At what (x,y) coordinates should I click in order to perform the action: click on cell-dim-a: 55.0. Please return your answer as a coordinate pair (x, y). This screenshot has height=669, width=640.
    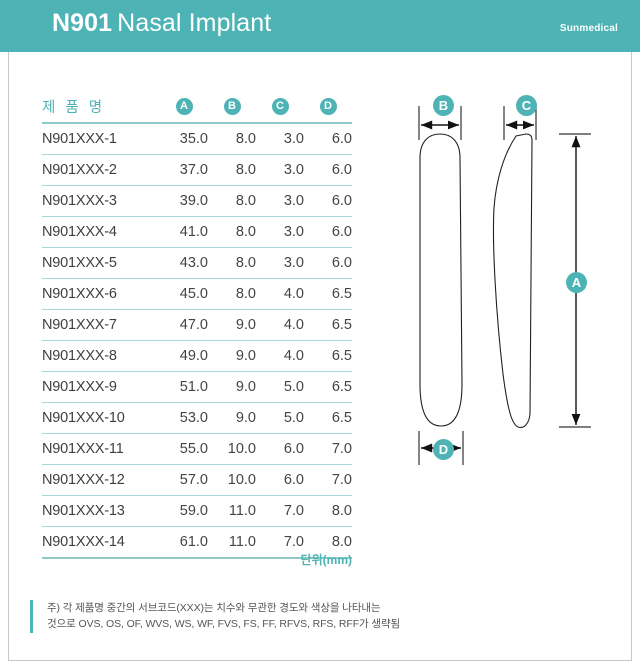
    Looking at the image, I should click on (193, 449).